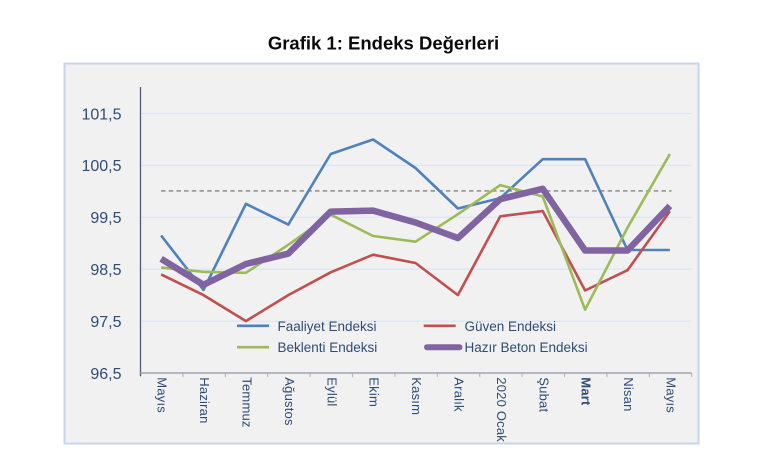  What do you see at coordinates (204, 400) in the screenshot?
I see `svg-text: Haziran` at bounding box center [204, 400].